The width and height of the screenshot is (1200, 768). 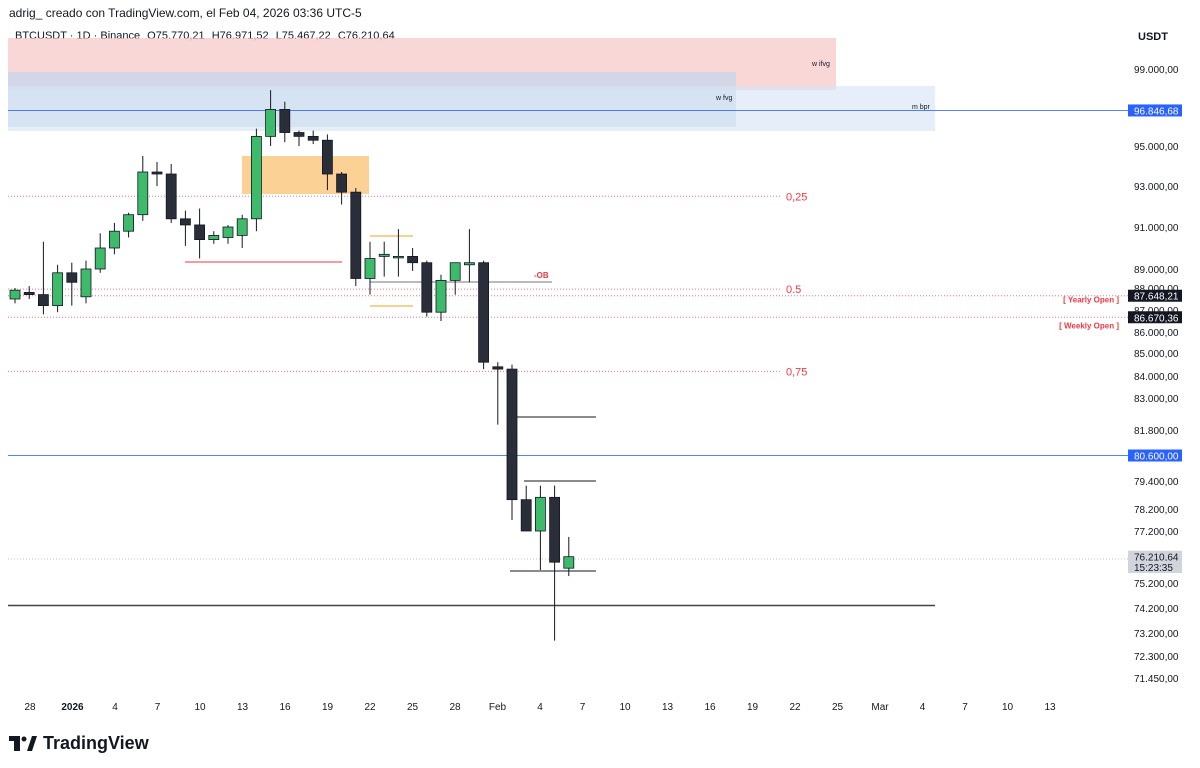 I want to click on y-axis-label: 95.000,00, so click(x=1156, y=147).